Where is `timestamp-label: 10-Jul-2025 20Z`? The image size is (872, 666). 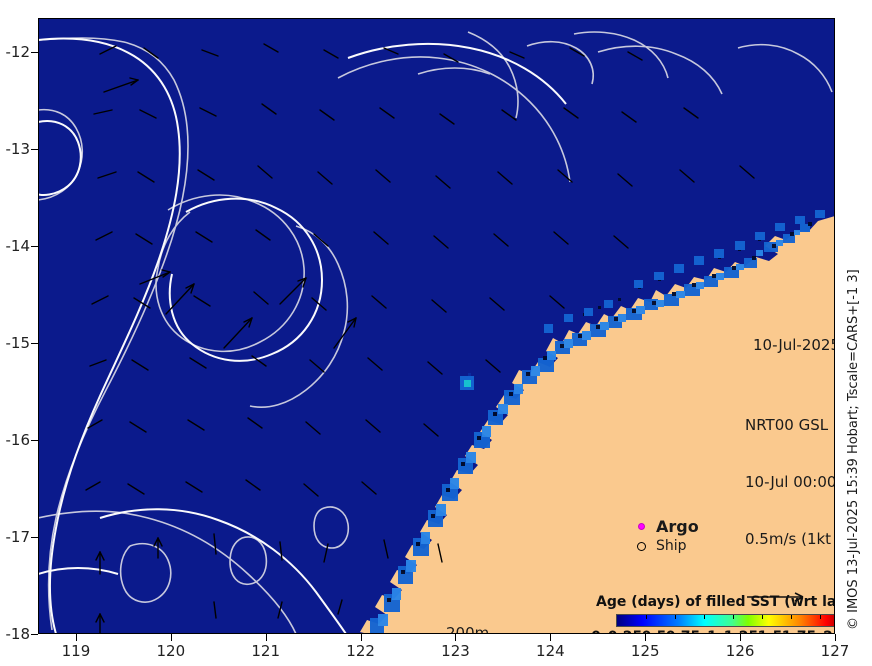 timestamp-label: 10-Jul-2025 20Z is located at coordinates (794, 345).